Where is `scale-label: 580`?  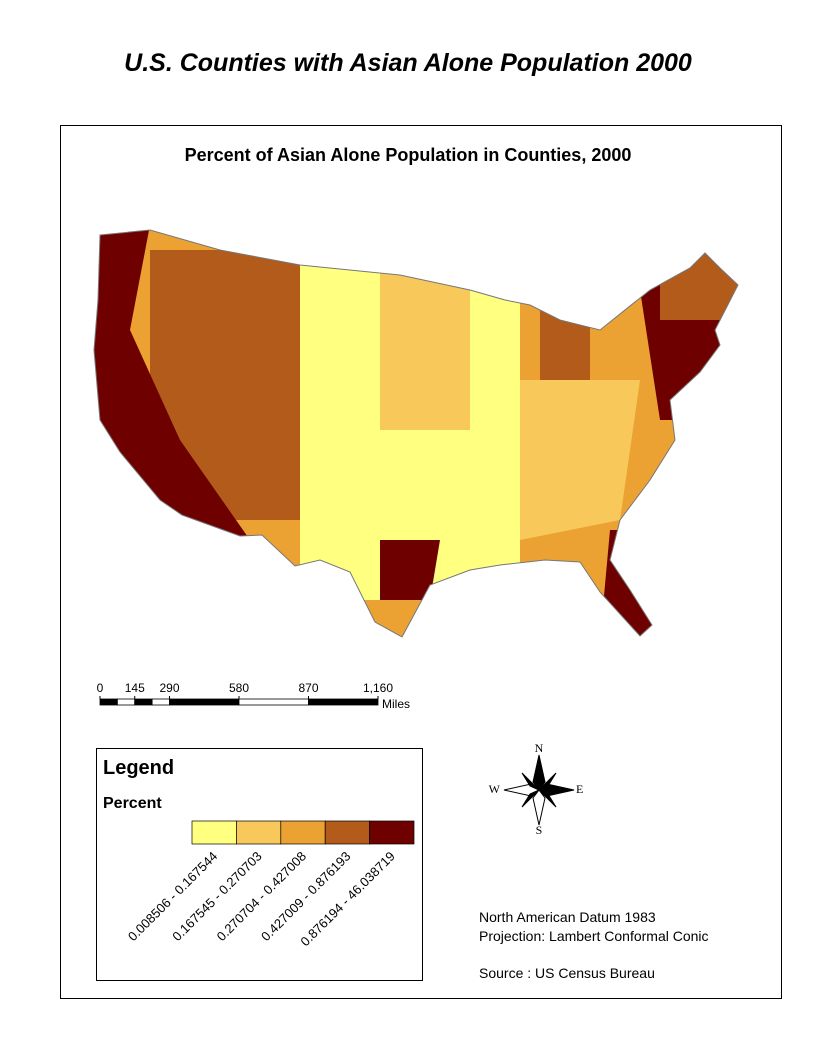 scale-label: 580 is located at coordinates (239, 688).